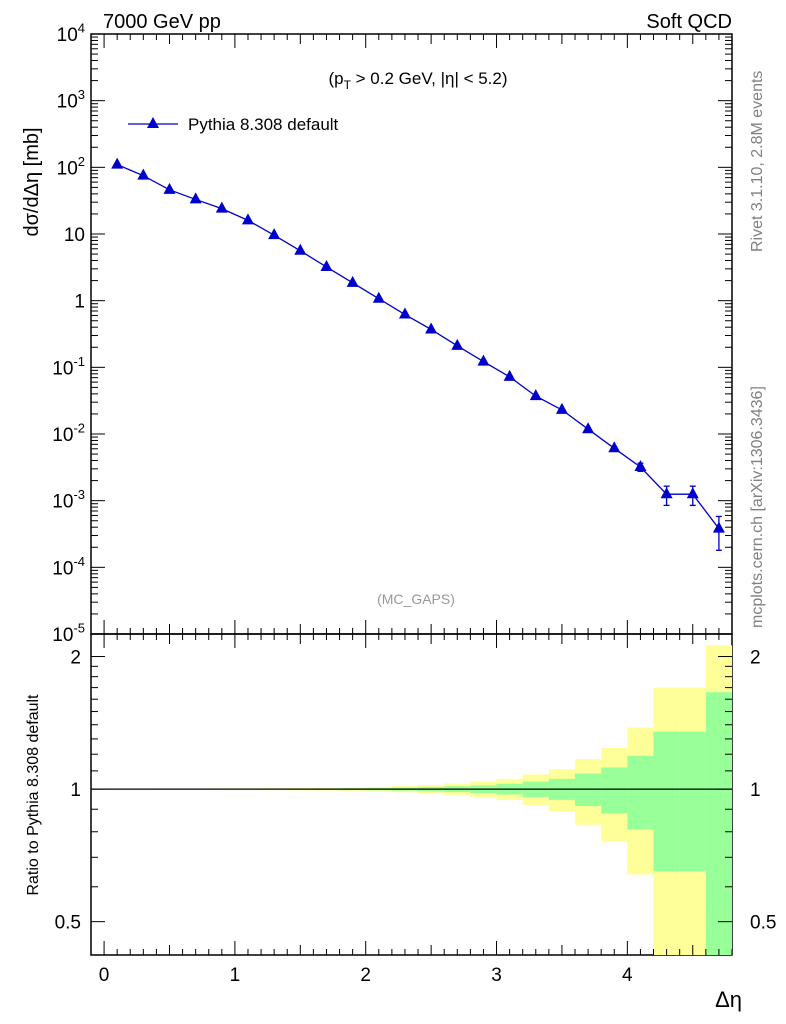 This screenshot has width=786, height=1024. What do you see at coordinates (235, 975) in the screenshot?
I see `x-tick-label: 1` at bounding box center [235, 975].